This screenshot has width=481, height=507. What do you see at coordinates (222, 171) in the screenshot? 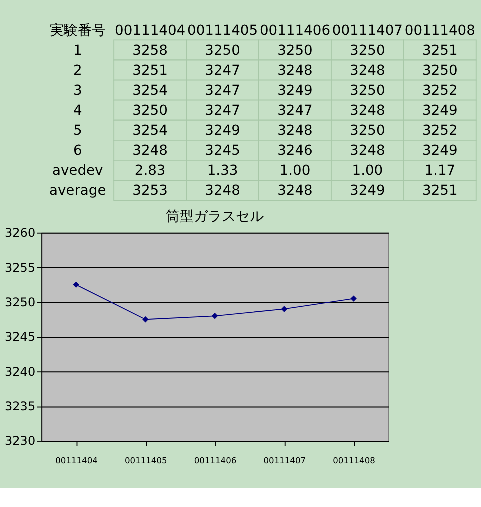
I see `data-label: 1.33` at bounding box center [222, 171].